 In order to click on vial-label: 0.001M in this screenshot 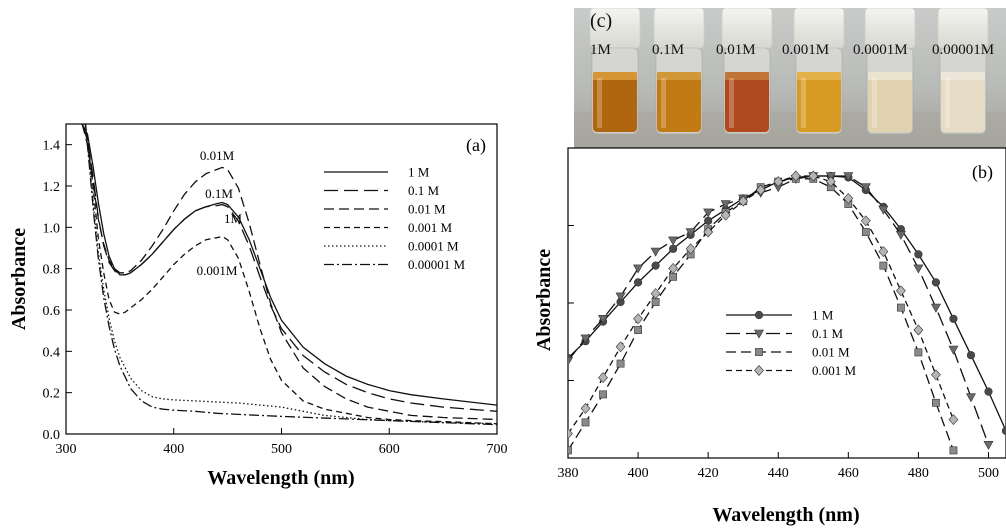, I will do `click(806, 50)`.